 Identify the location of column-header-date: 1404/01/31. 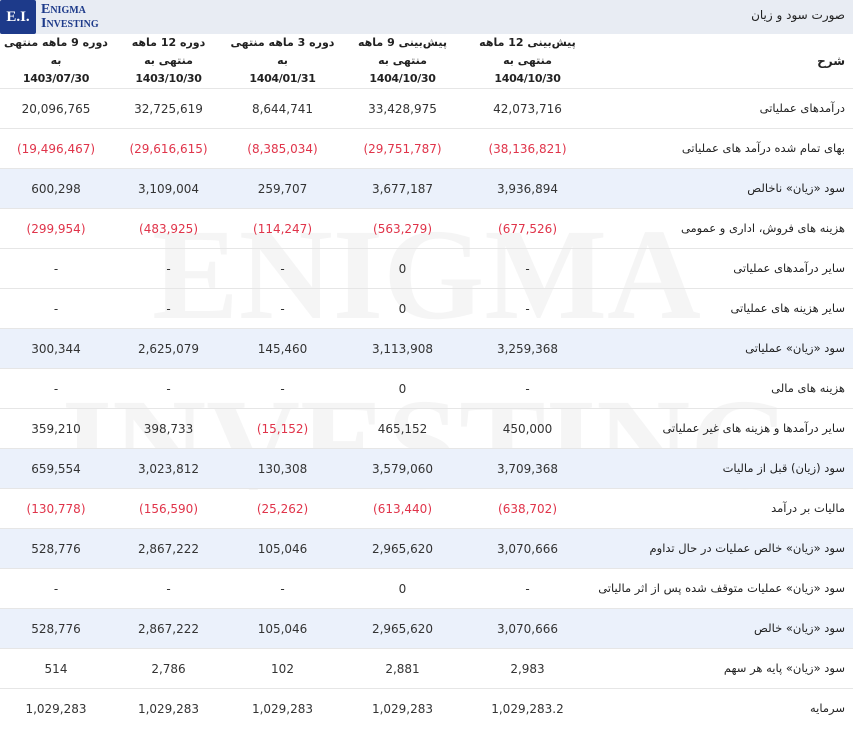
(282, 78).